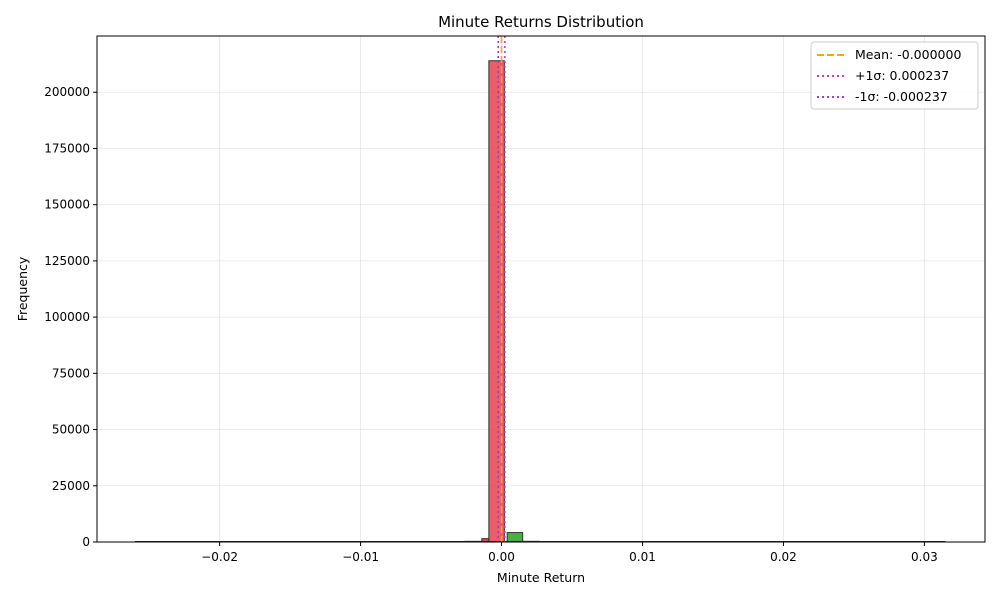  I want to click on y-tick-label: 75000, so click(71, 373).